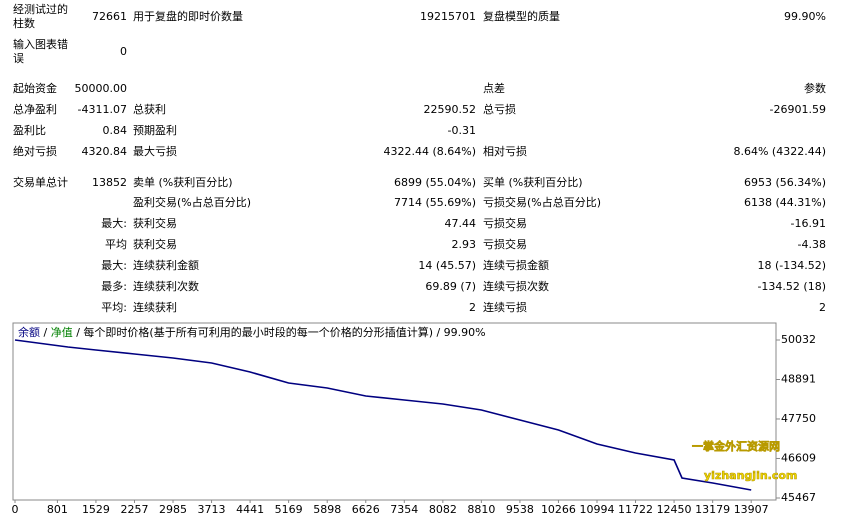  Describe the element at coordinates (791, 286) in the screenshot. I see `report-value: -134.52 (18)` at that location.